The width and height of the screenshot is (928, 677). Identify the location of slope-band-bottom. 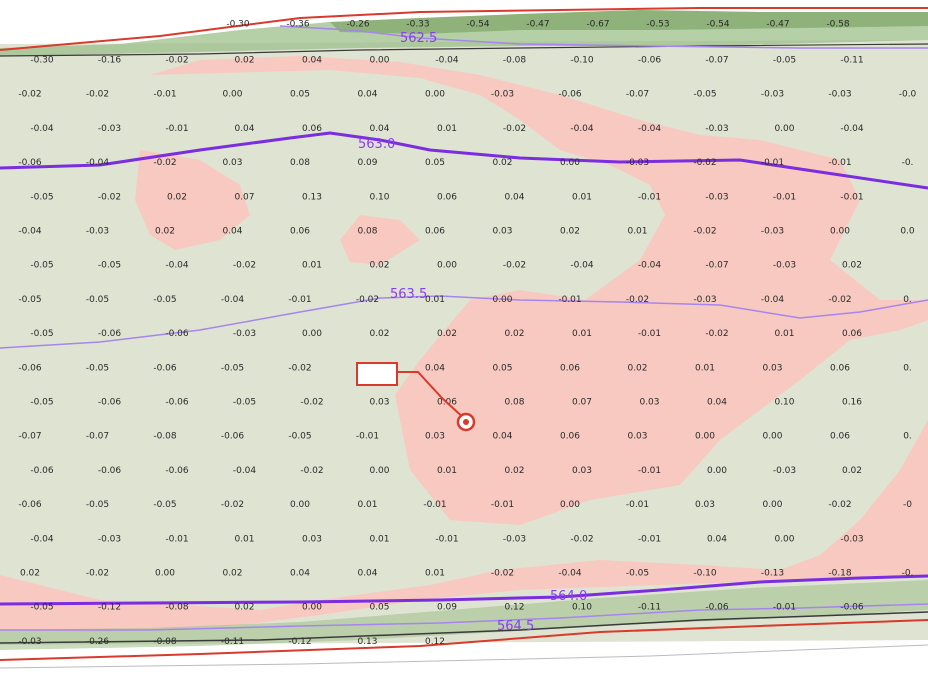
(464, 615).